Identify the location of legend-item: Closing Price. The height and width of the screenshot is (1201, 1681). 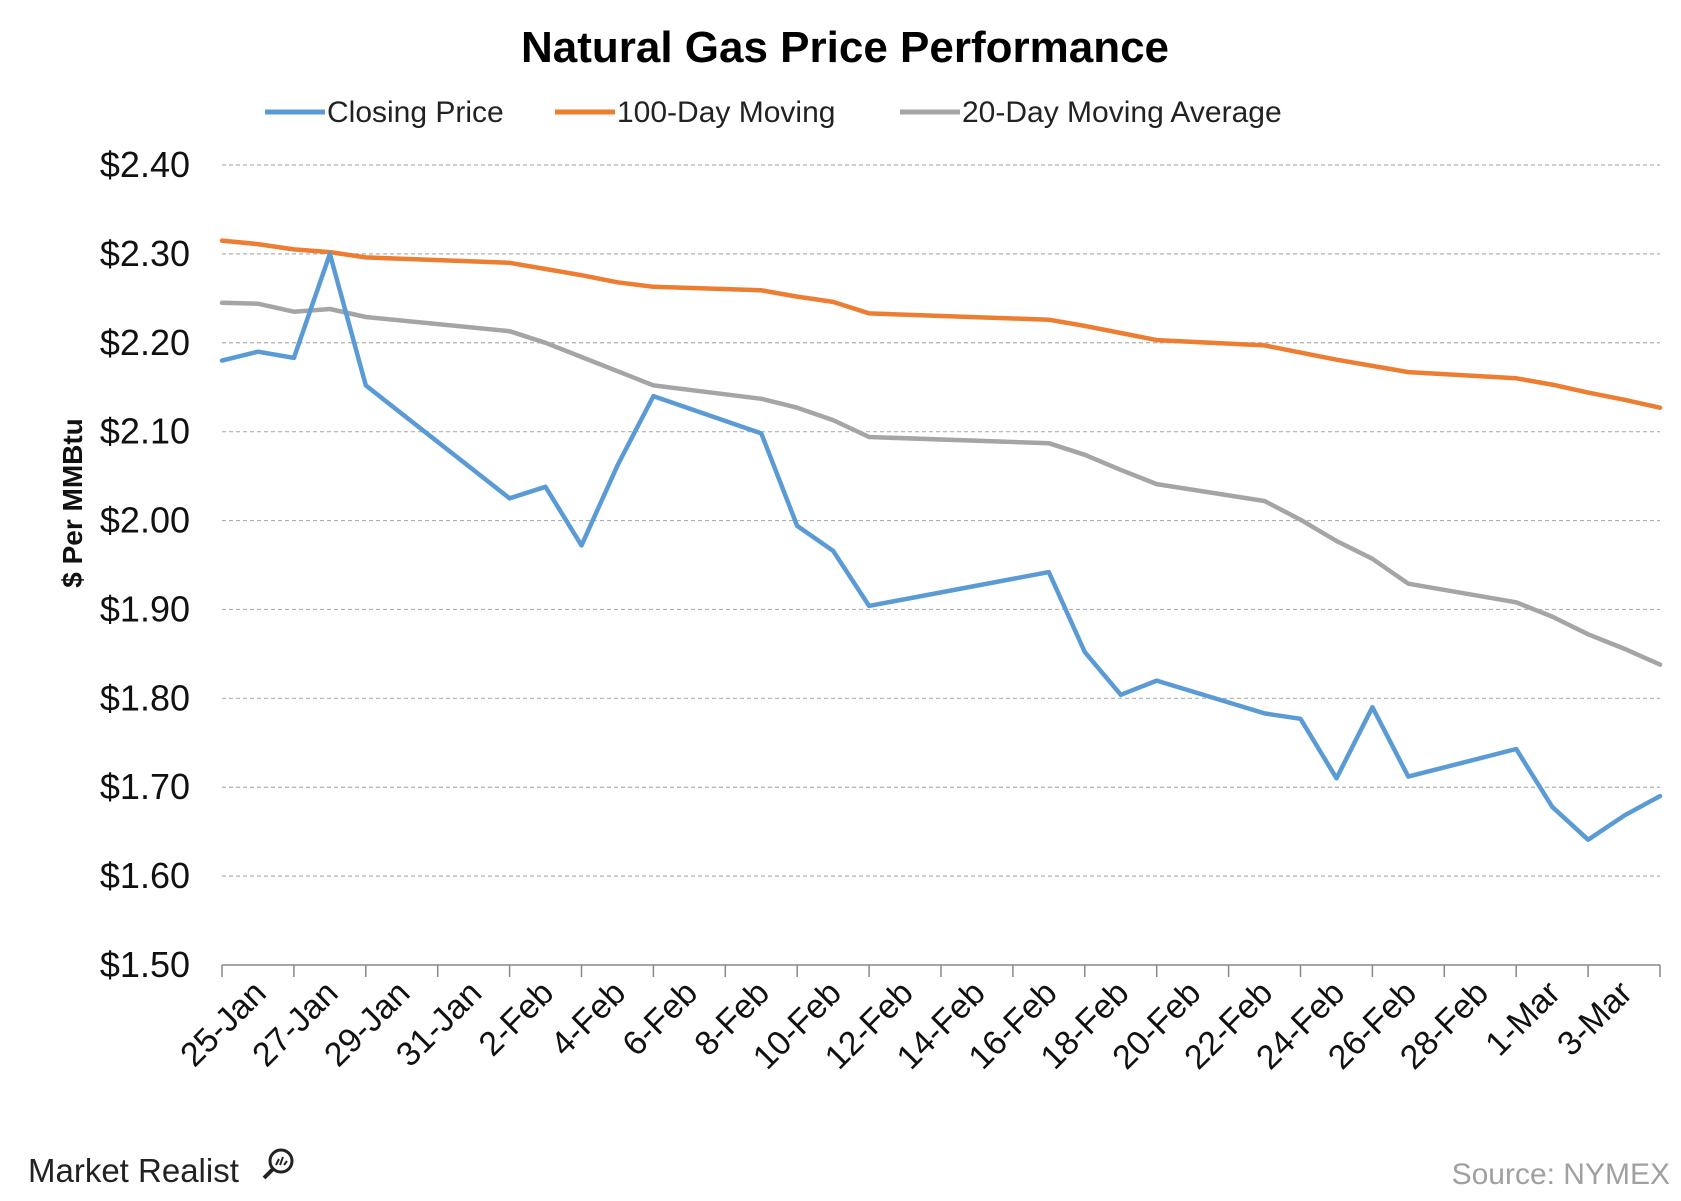
(384, 112).